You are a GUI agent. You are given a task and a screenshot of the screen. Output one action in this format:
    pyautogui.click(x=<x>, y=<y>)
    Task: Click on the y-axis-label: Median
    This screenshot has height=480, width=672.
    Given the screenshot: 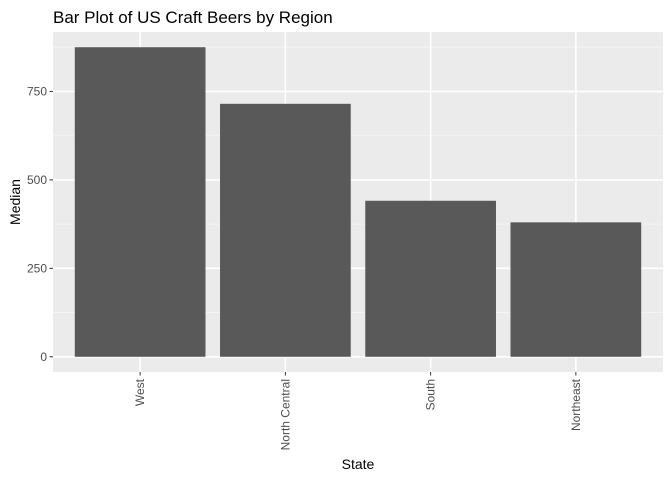 What is the action you would take?
    pyautogui.click(x=15, y=202)
    